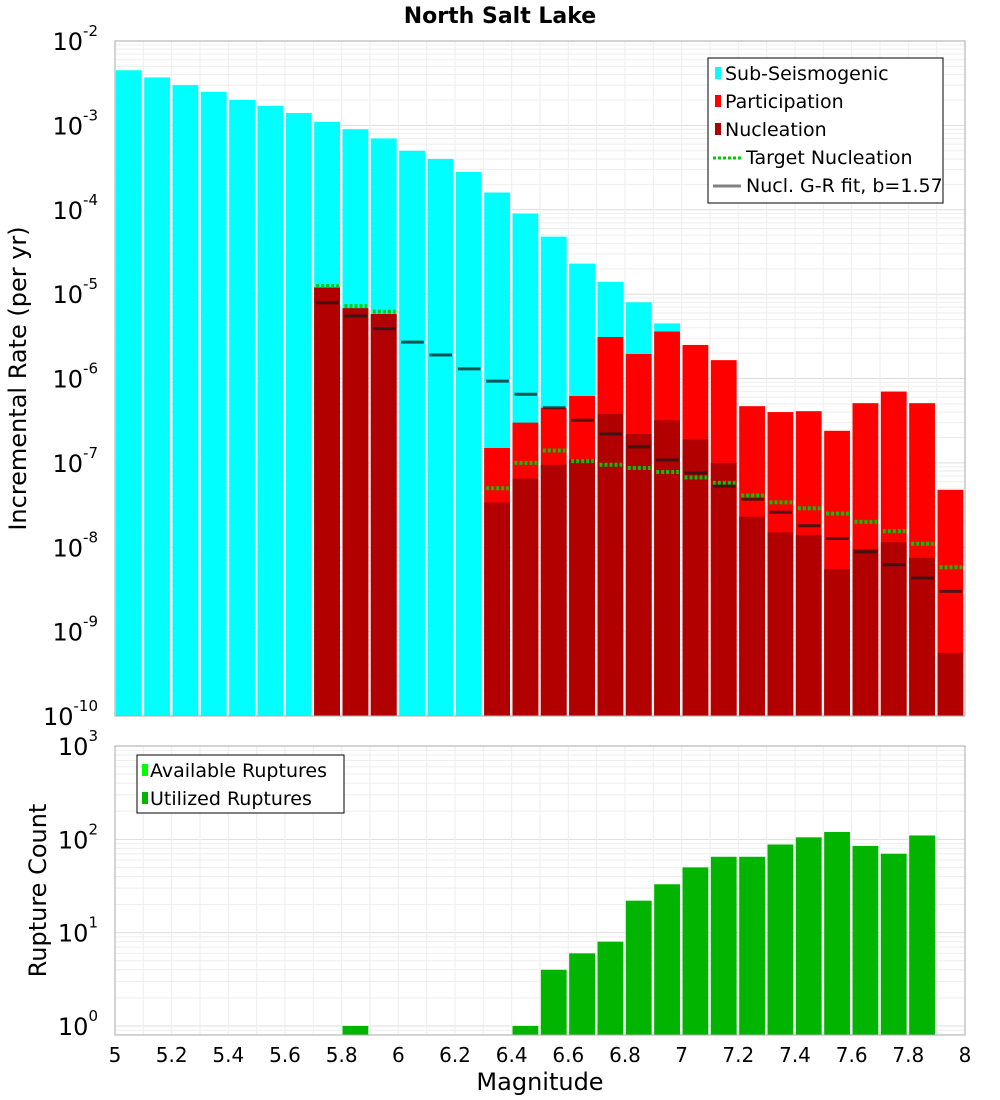 The image size is (1000, 1100). What do you see at coordinates (342, 1055) in the screenshot?
I see `x-tick-label: 5.8` at bounding box center [342, 1055].